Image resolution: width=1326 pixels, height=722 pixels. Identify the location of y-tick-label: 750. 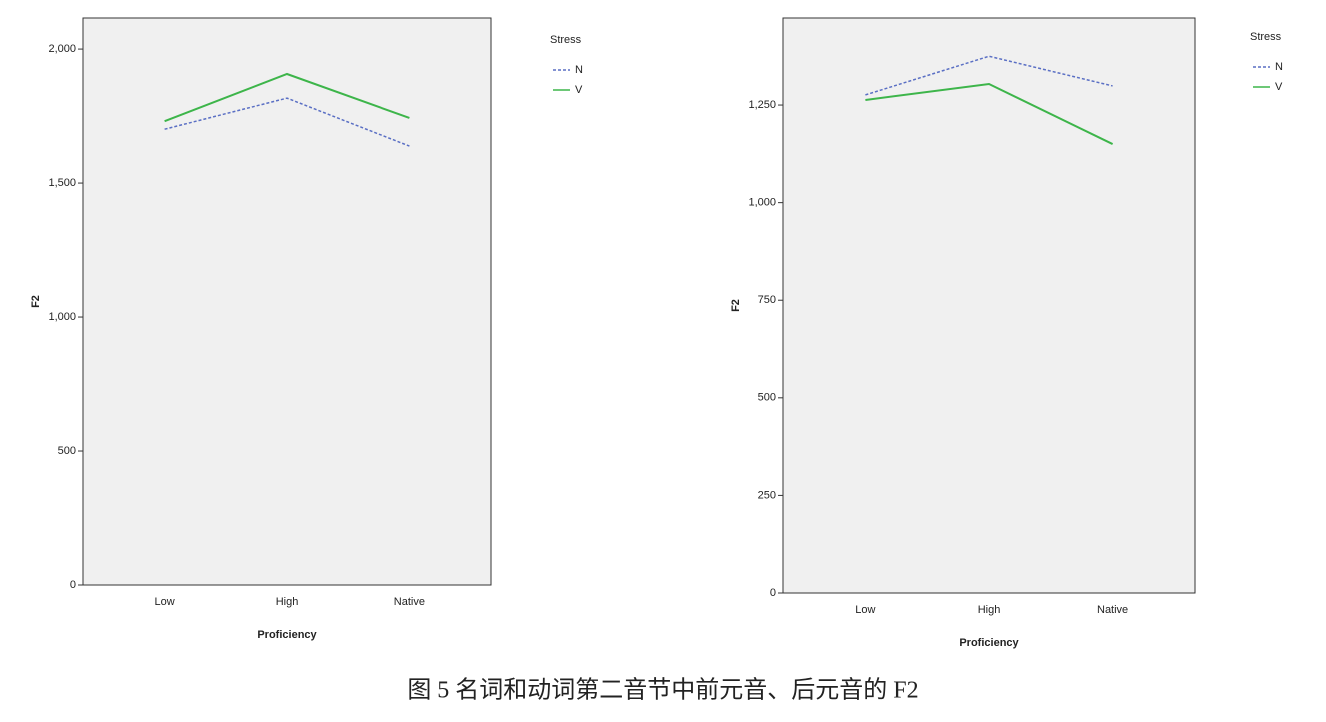
(767, 300).